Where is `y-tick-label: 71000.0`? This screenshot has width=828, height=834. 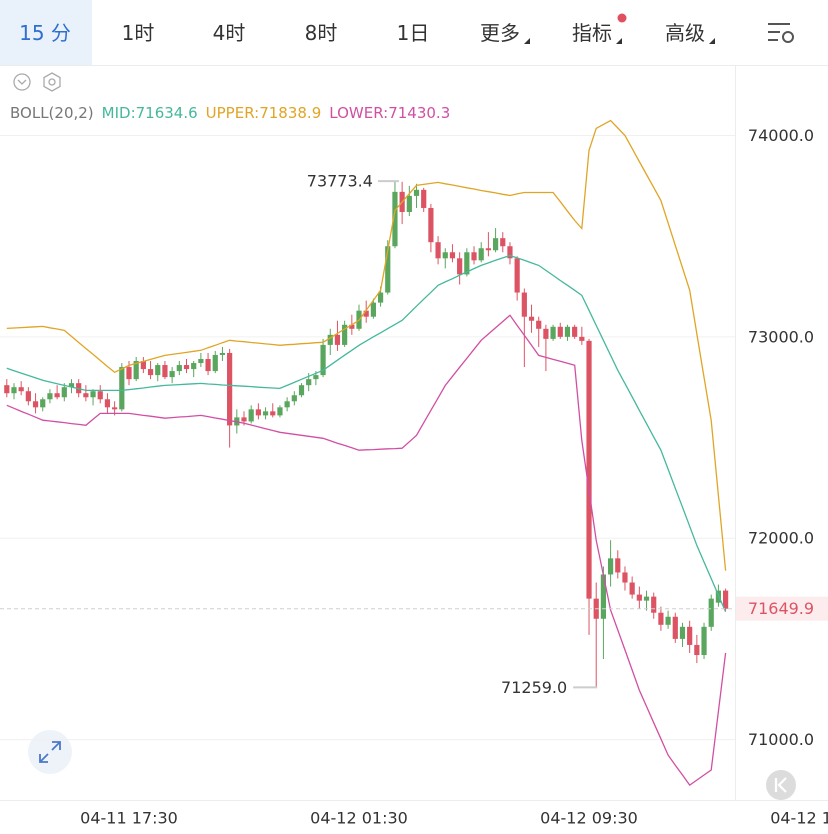 y-tick-label: 71000.0 is located at coordinates (781, 739).